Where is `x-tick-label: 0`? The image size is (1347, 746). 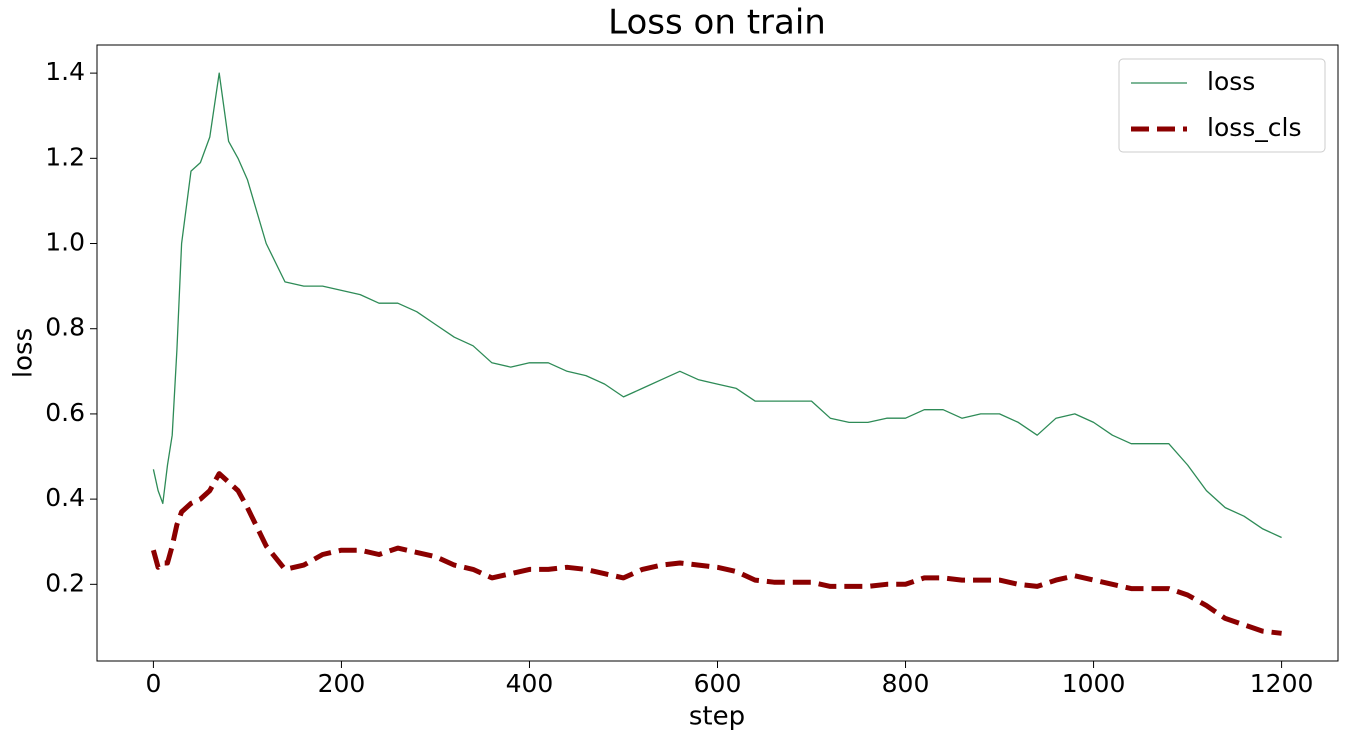
x-tick-label: 0 is located at coordinates (153, 683).